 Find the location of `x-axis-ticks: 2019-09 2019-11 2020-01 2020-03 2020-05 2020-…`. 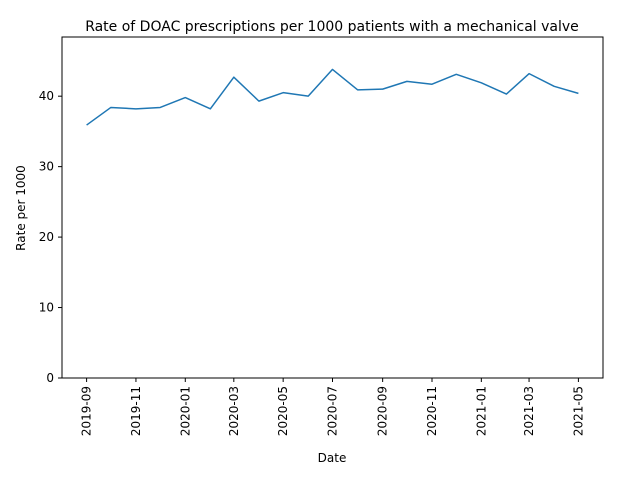

x-axis-ticks: 2019-09 2019-11 2020-01 2020-03 2020-05 2020-… is located at coordinates (332, 407).